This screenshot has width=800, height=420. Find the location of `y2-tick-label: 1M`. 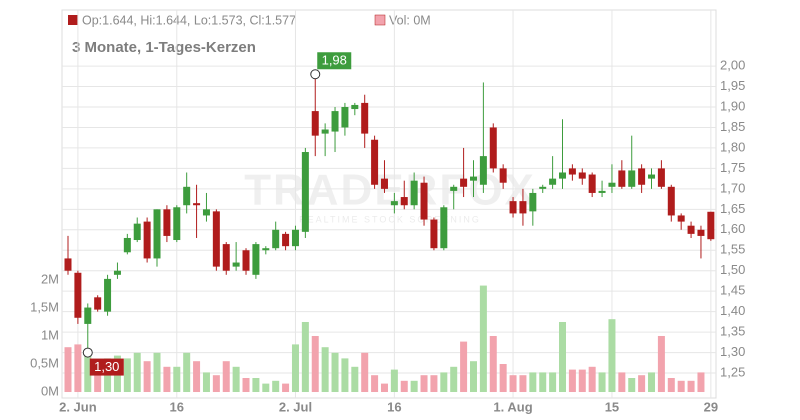

y2-tick-label: 1M is located at coordinates (50, 334).